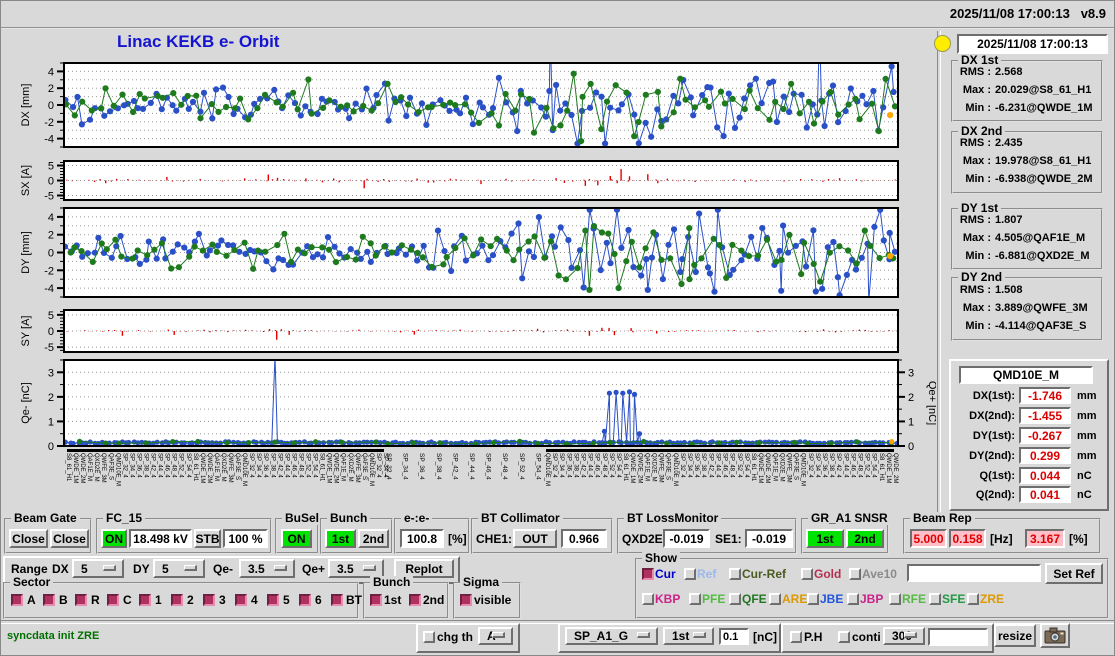  I want to click on snsr-2nd-button: 2nd, so click(865, 538).